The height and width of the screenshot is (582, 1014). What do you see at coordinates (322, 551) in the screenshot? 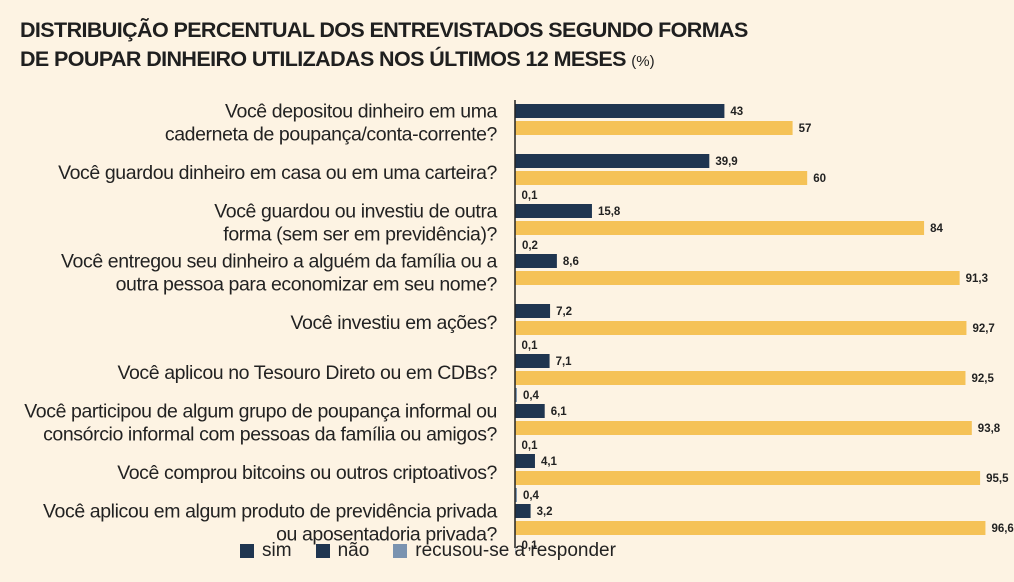
I see `legend-swatch-nao` at bounding box center [322, 551].